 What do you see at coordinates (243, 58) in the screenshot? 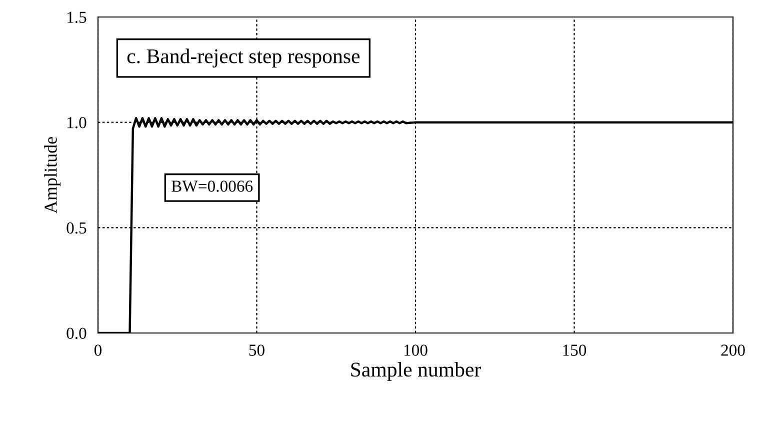
I see `text: c. Band-reject step response` at bounding box center [243, 58].